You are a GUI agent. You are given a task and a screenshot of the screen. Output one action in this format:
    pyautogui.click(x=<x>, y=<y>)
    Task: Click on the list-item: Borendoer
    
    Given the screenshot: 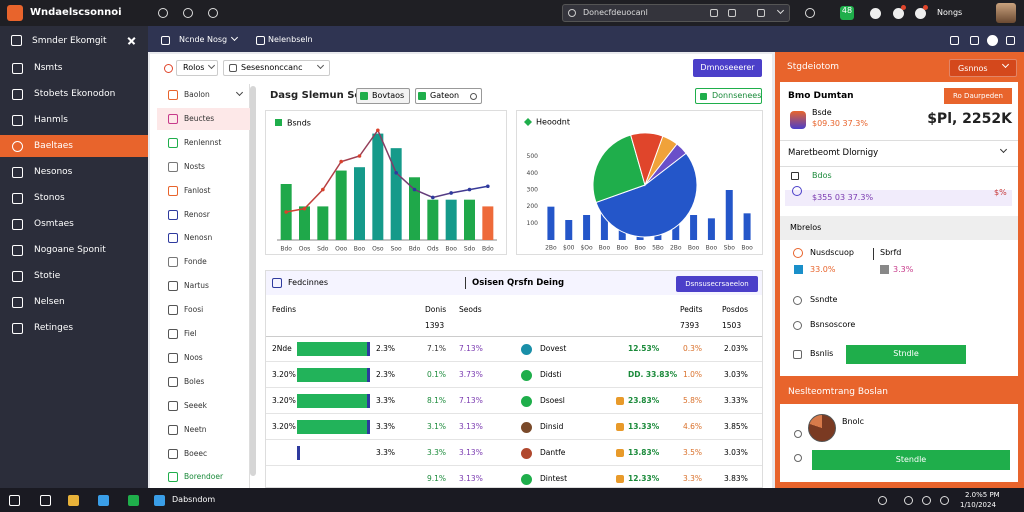 What is the action you would take?
    pyautogui.click(x=204, y=477)
    